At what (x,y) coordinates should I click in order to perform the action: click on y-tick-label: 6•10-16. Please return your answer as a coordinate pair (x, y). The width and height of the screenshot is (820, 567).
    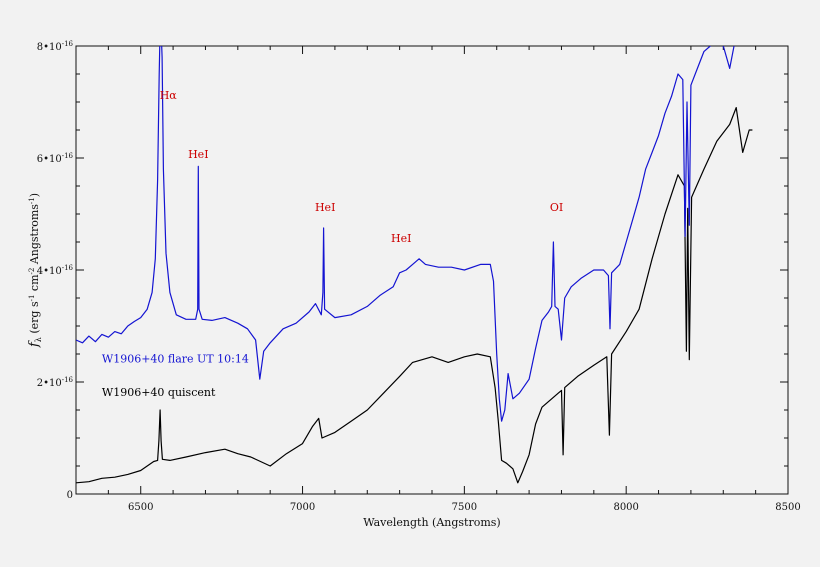
    Looking at the image, I should click on (55, 158).